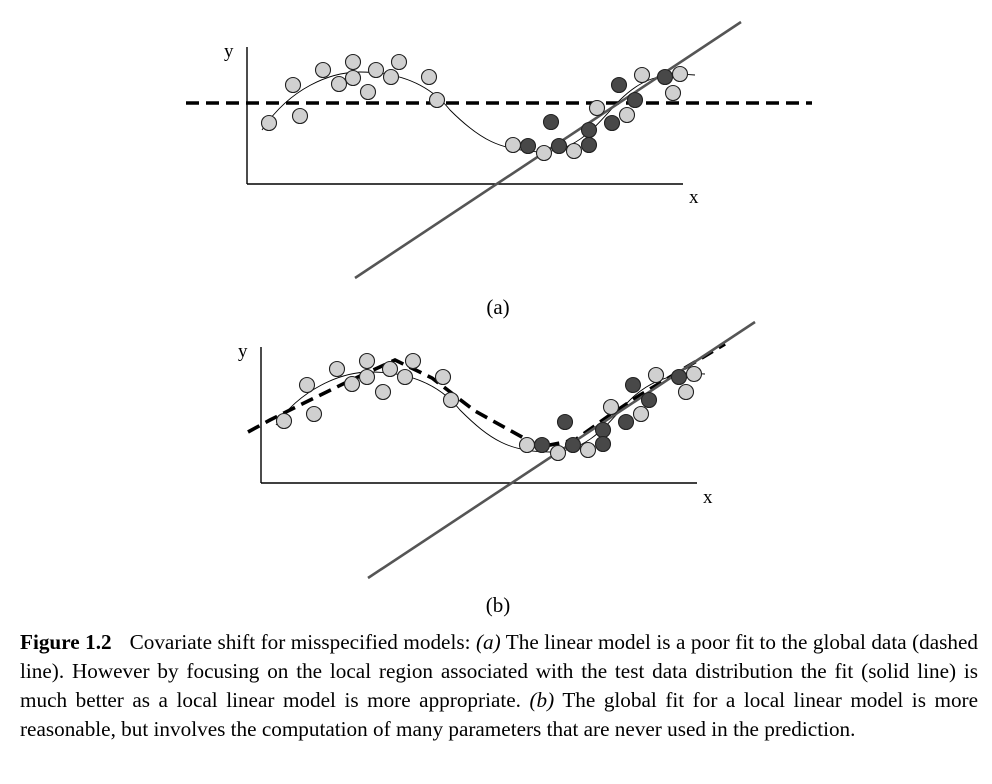  What do you see at coordinates (542, 700) in the screenshot?
I see `caption-ref-b: (b)` at bounding box center [542, 700].